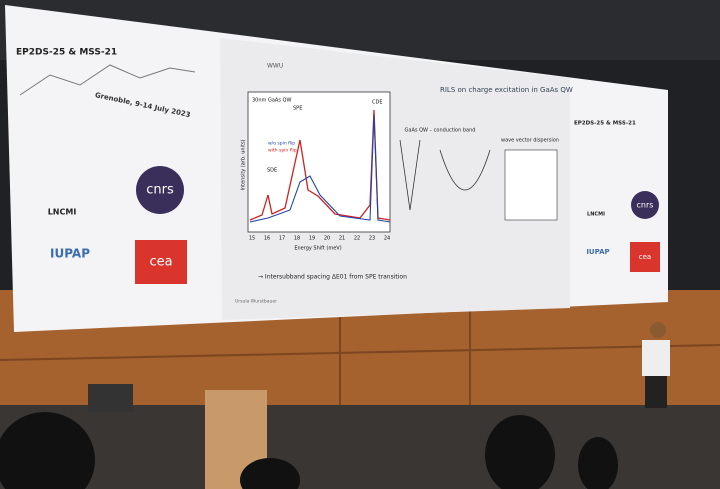  Describe the element at coordinates (272, 171) in the screenshot. I see `peak-label: SDE` at that location.